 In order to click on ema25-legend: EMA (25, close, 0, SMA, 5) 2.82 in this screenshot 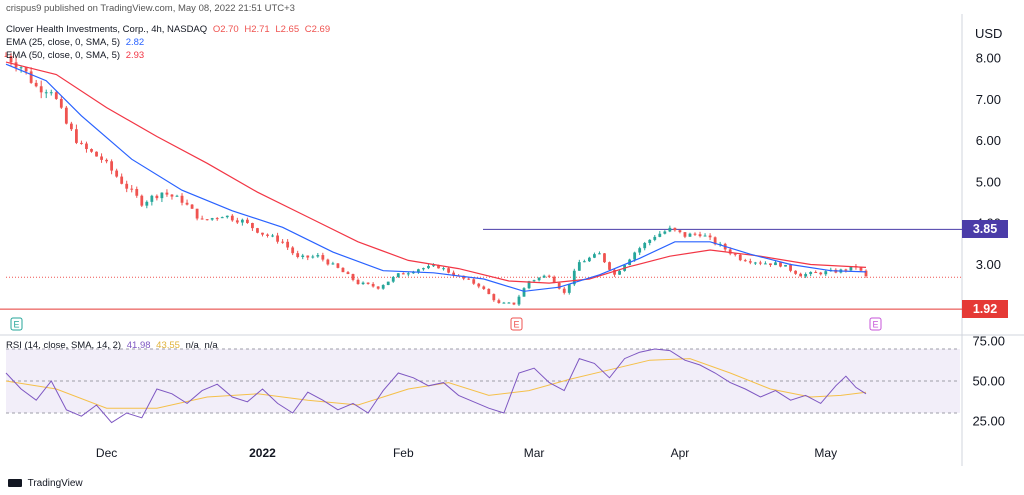, I will do `click(75, 42)`.